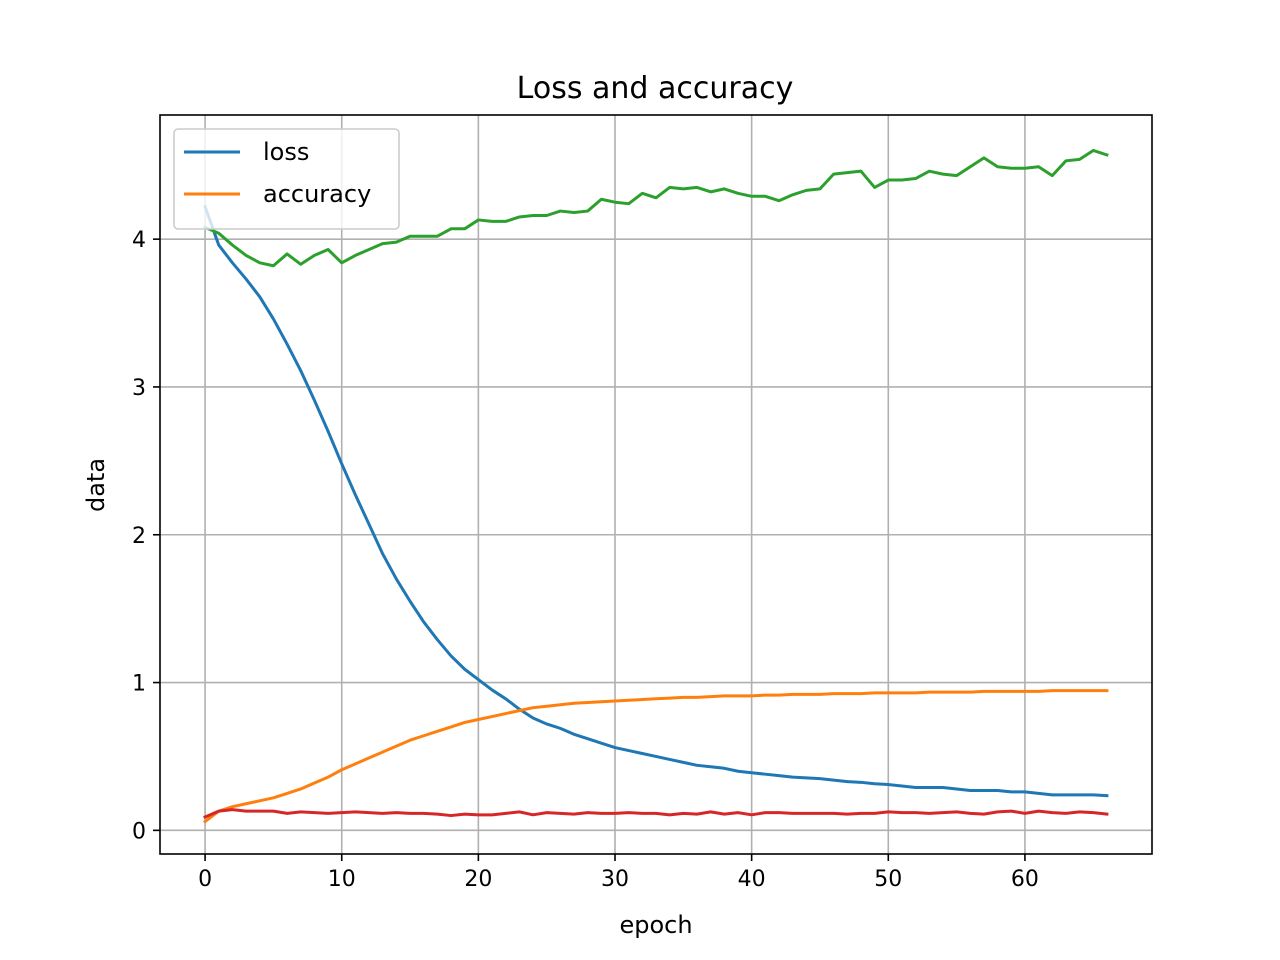 Image resolution: width=1280 pixels, height=960 pixels. What do you see at coordinates (888, 879) in the screenshot?
I see `x-tick-label: 50` at bounding box center [888, 879].